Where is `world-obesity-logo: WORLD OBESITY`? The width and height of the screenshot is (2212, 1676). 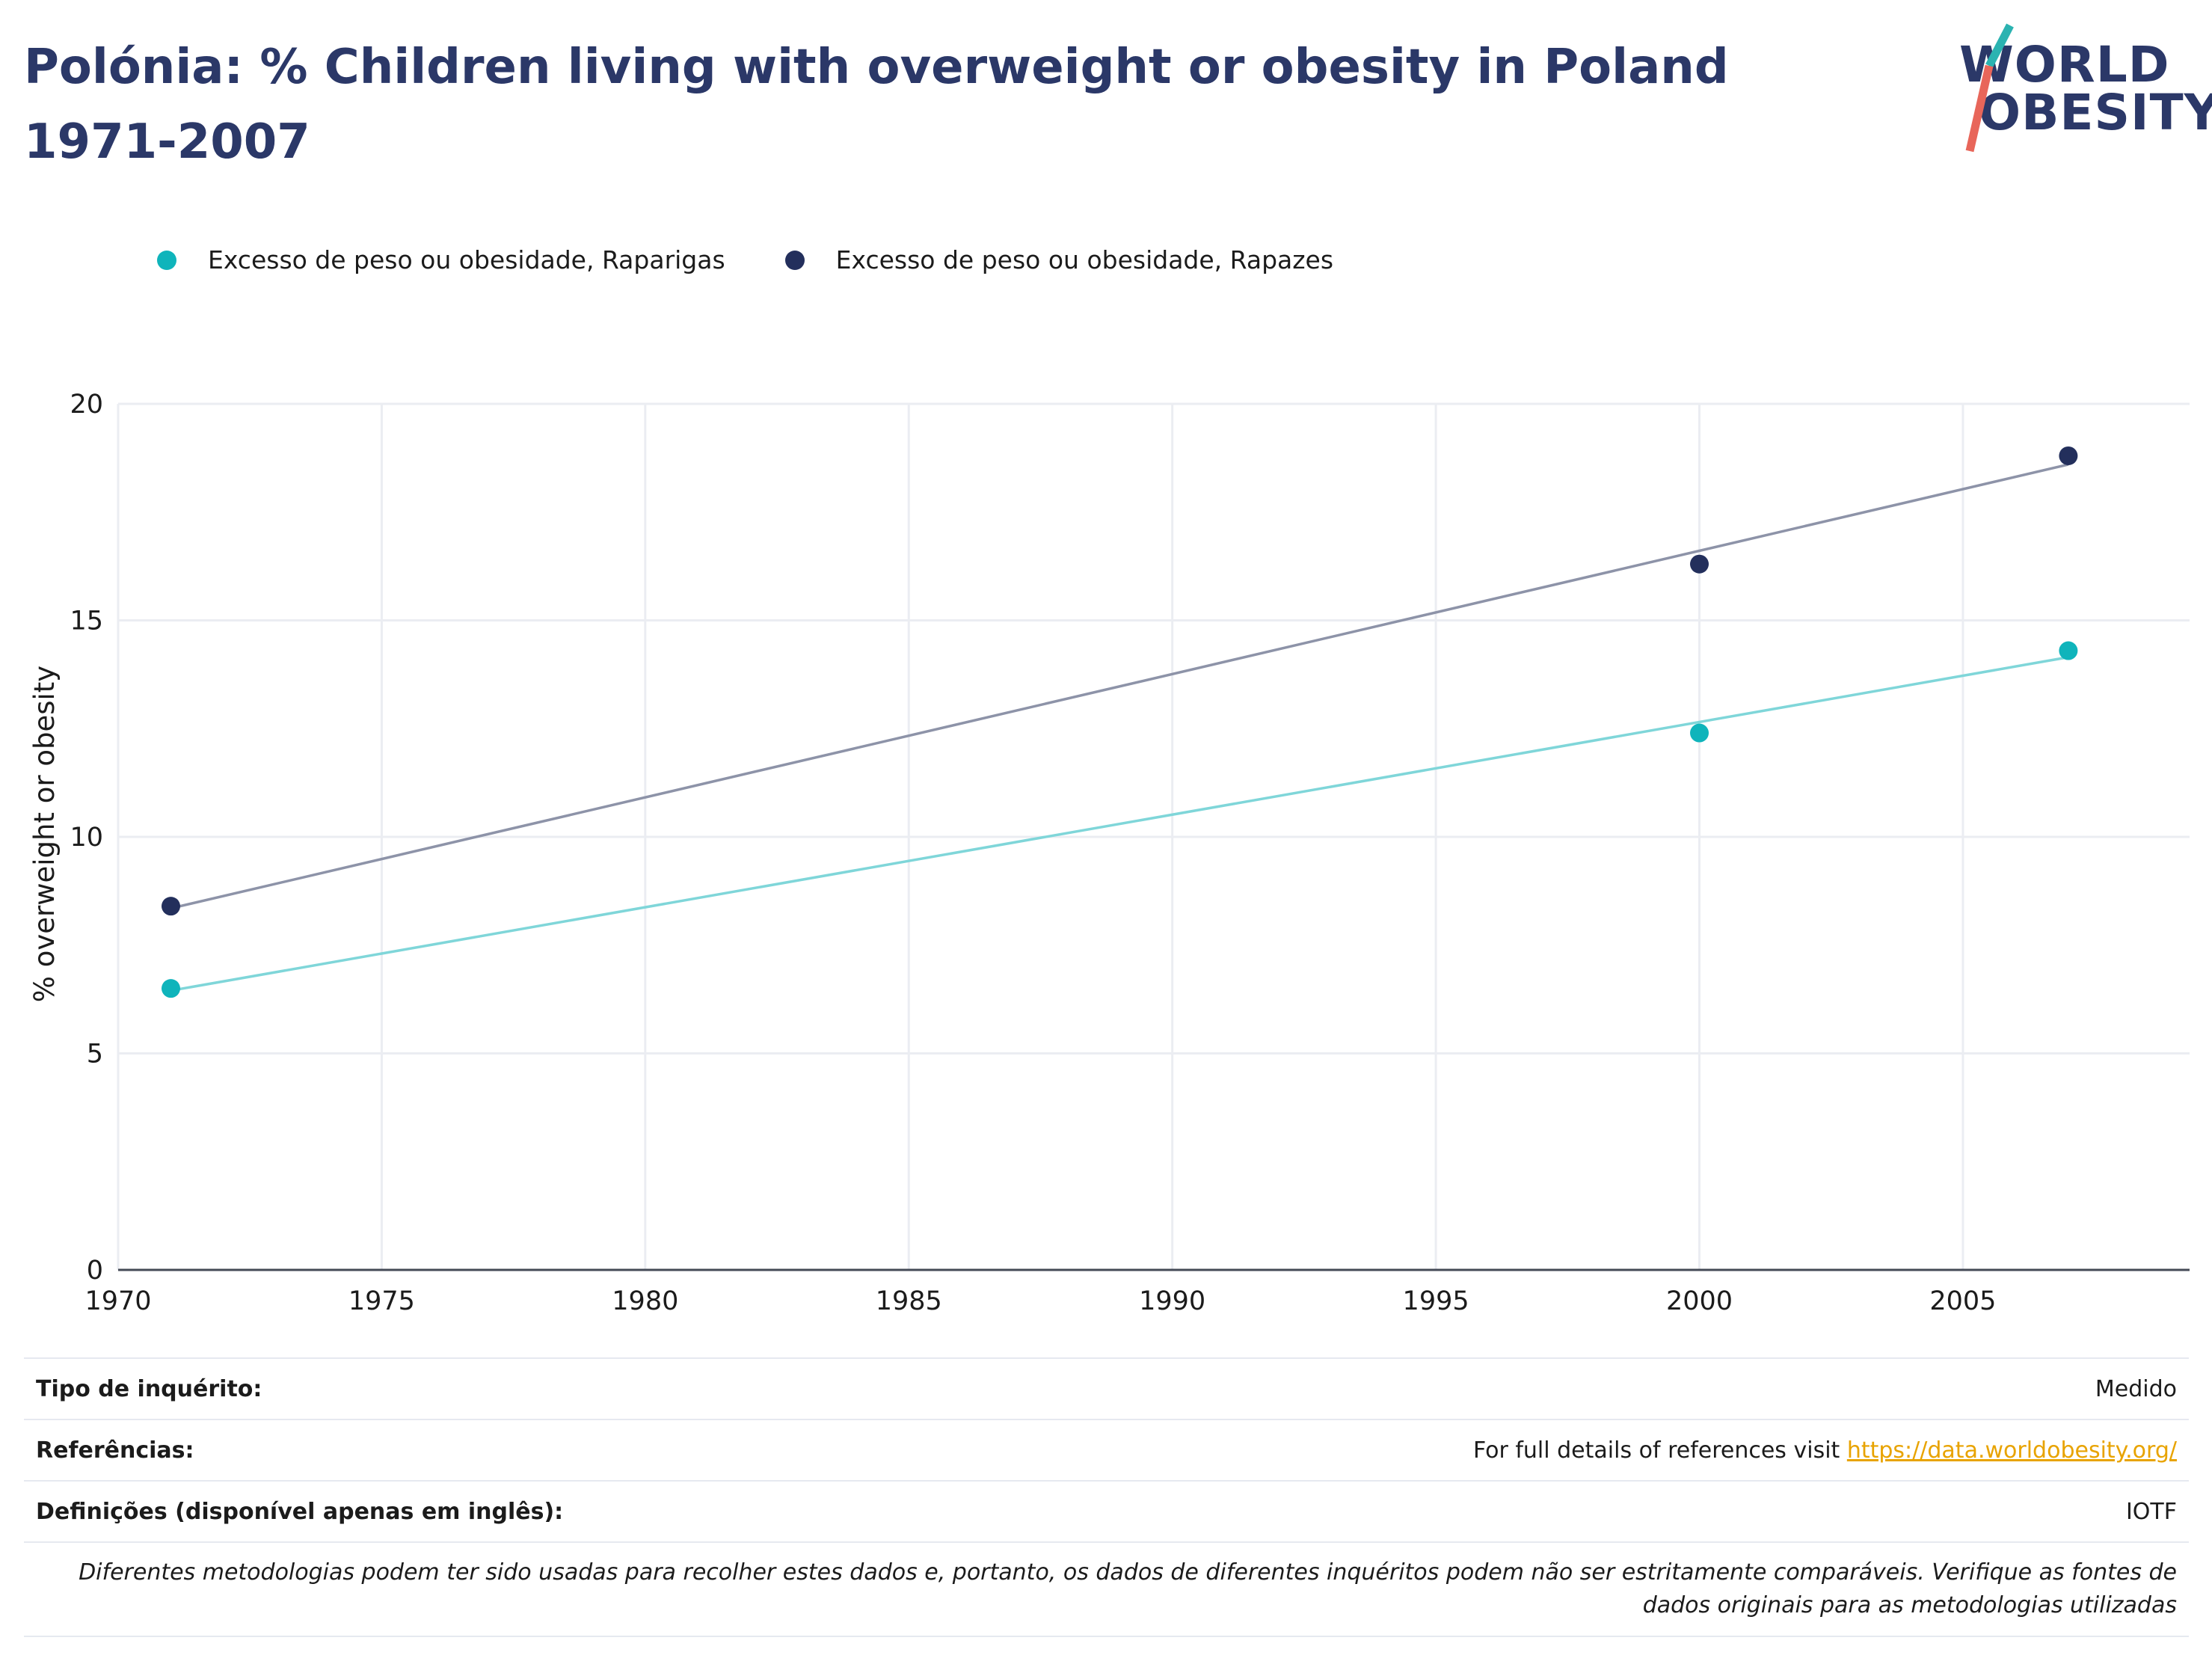 world-obesity-logo: WORLD OBESITY is located at coordinates (2082, 89).